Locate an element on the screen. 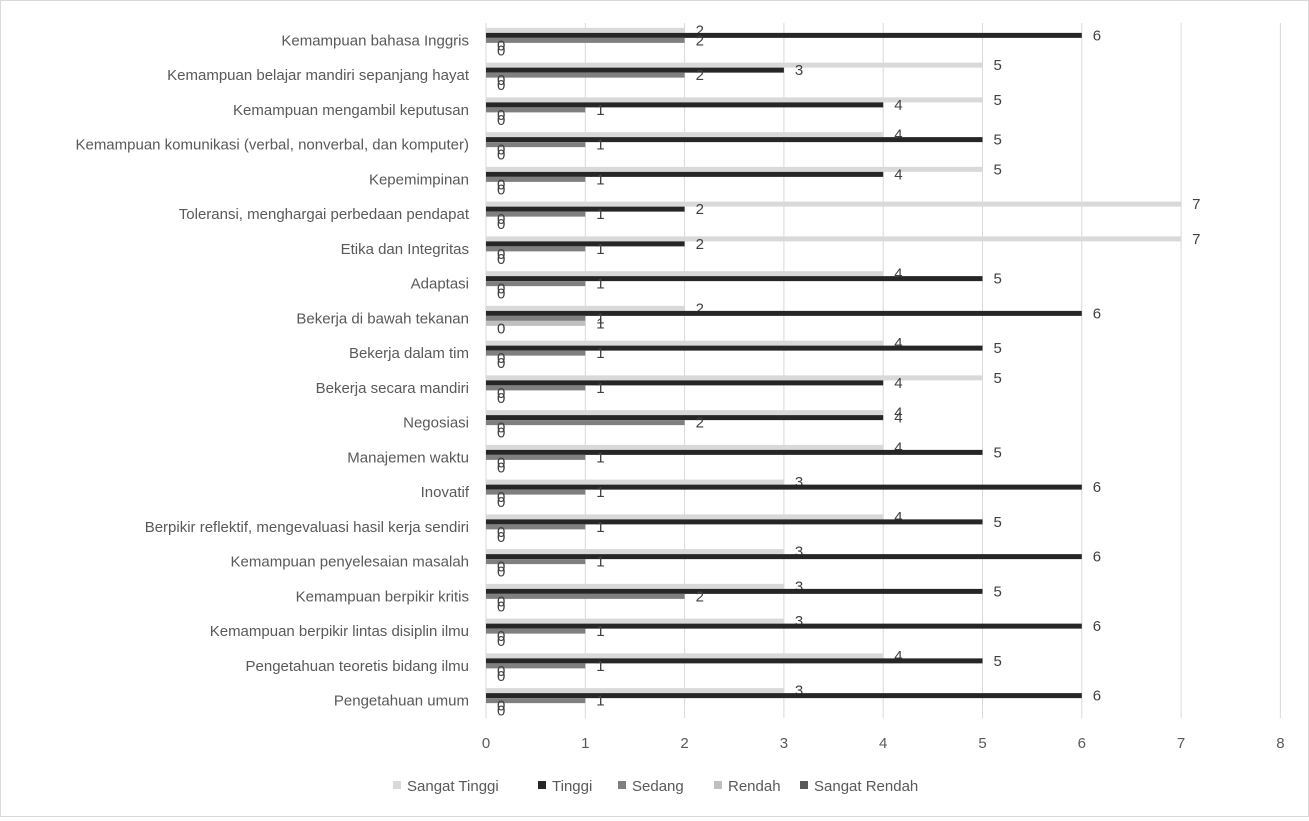  x-tick-label: 2 is located at coordinates (684, 743).